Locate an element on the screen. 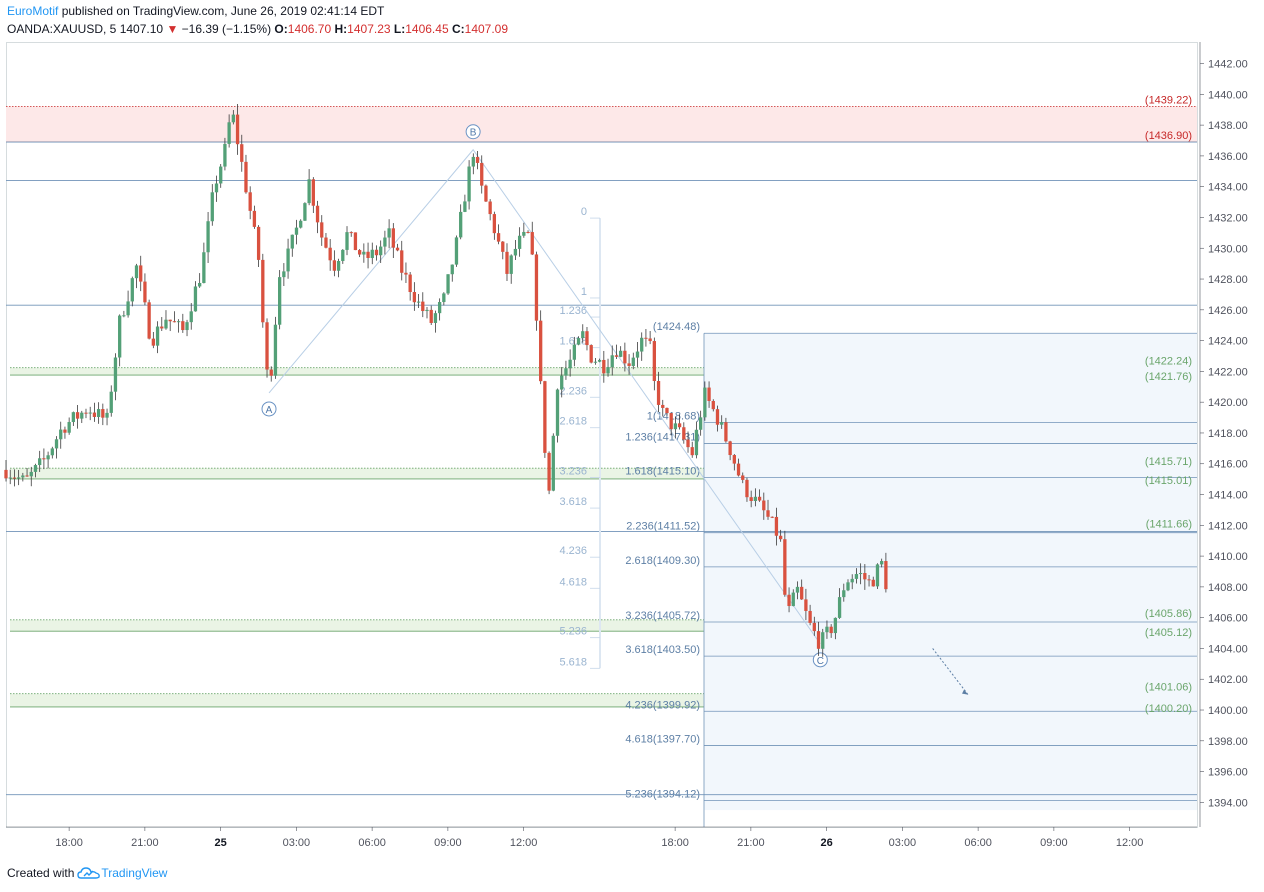  zone-label-bottom: (1400.20) is located at coordinates (1168, 709).